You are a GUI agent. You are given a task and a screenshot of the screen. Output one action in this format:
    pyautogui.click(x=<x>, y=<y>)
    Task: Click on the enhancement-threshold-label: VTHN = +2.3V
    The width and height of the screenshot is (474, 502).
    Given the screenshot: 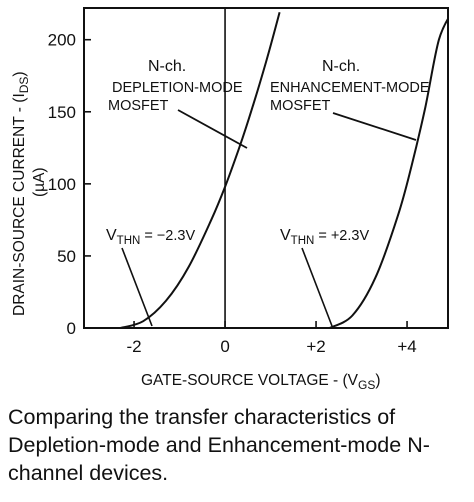 What is the action you would take?
    pyautogui.click(x=324, y=277)
    